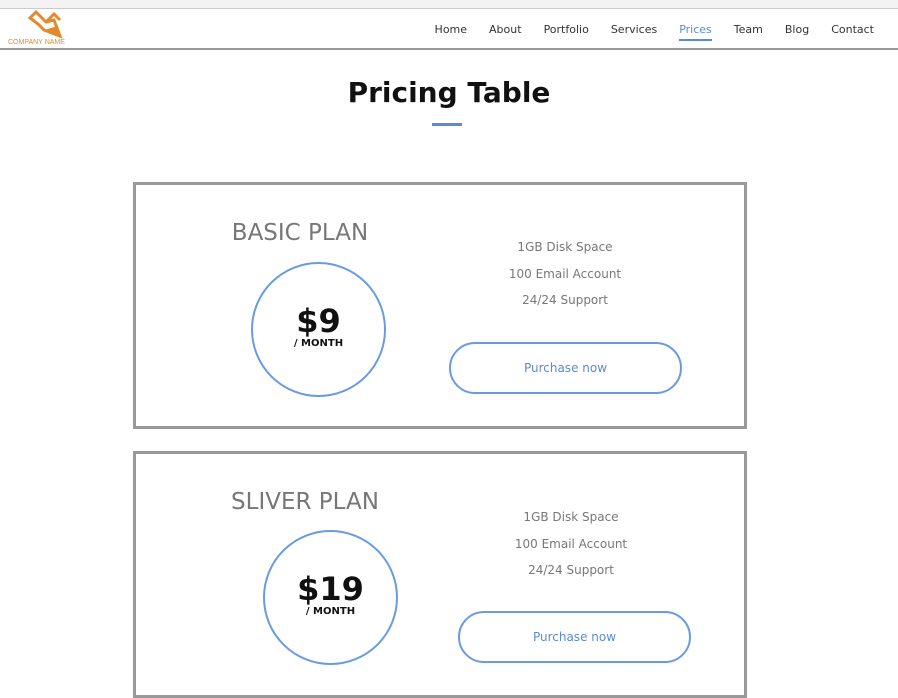 This screenshot has height=698, width=898. What do you see at coordinates (797, 29) in the screenshot?
I see `nav-blog: Blog` at bounding box center [797, 29].